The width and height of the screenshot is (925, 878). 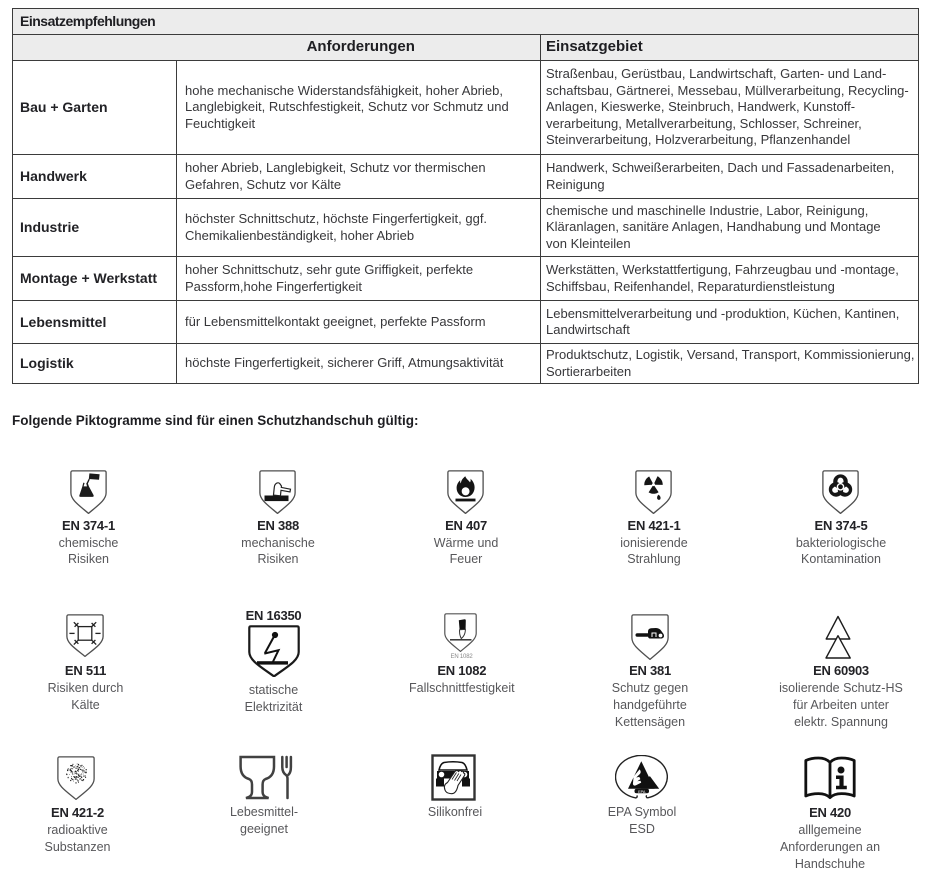 I want to click on svg-text: EPA, so click(x=642, y=792).